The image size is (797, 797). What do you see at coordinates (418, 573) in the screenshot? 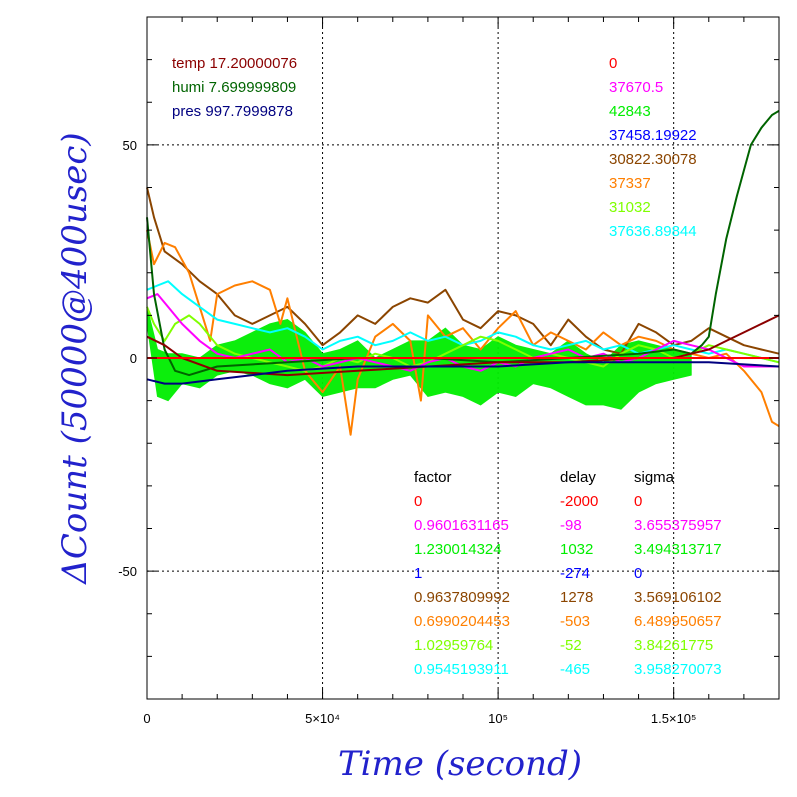
I see `table-cell-factor: 1` at bounding box center [418, 573].